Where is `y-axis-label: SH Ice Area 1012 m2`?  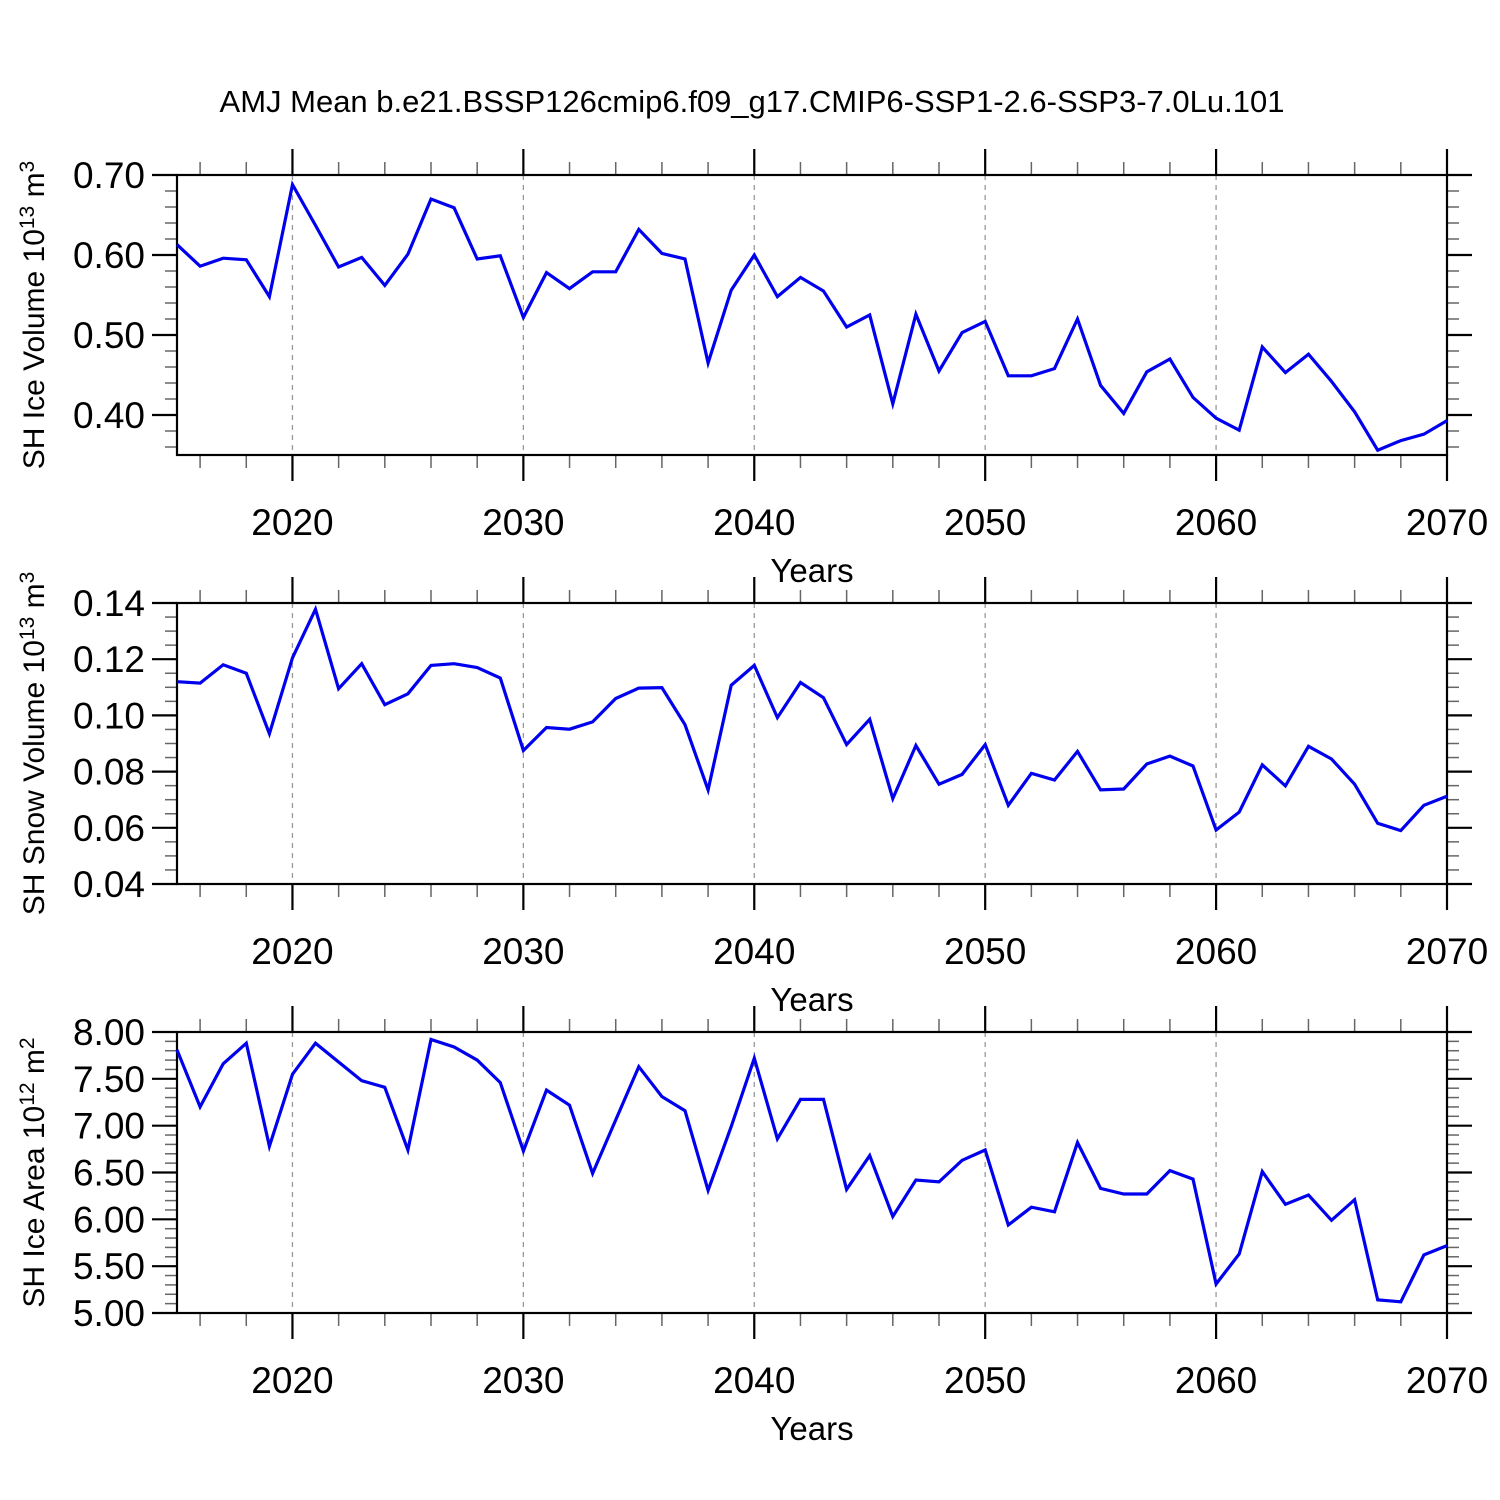
y-axis-label: SH Ice Area 1012 m2 is located at coordinates (33, 1172).